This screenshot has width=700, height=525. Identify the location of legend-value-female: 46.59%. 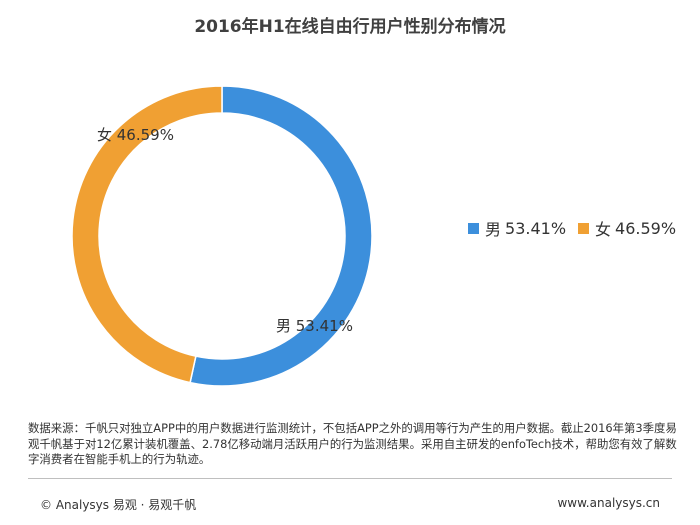
(646, 228).